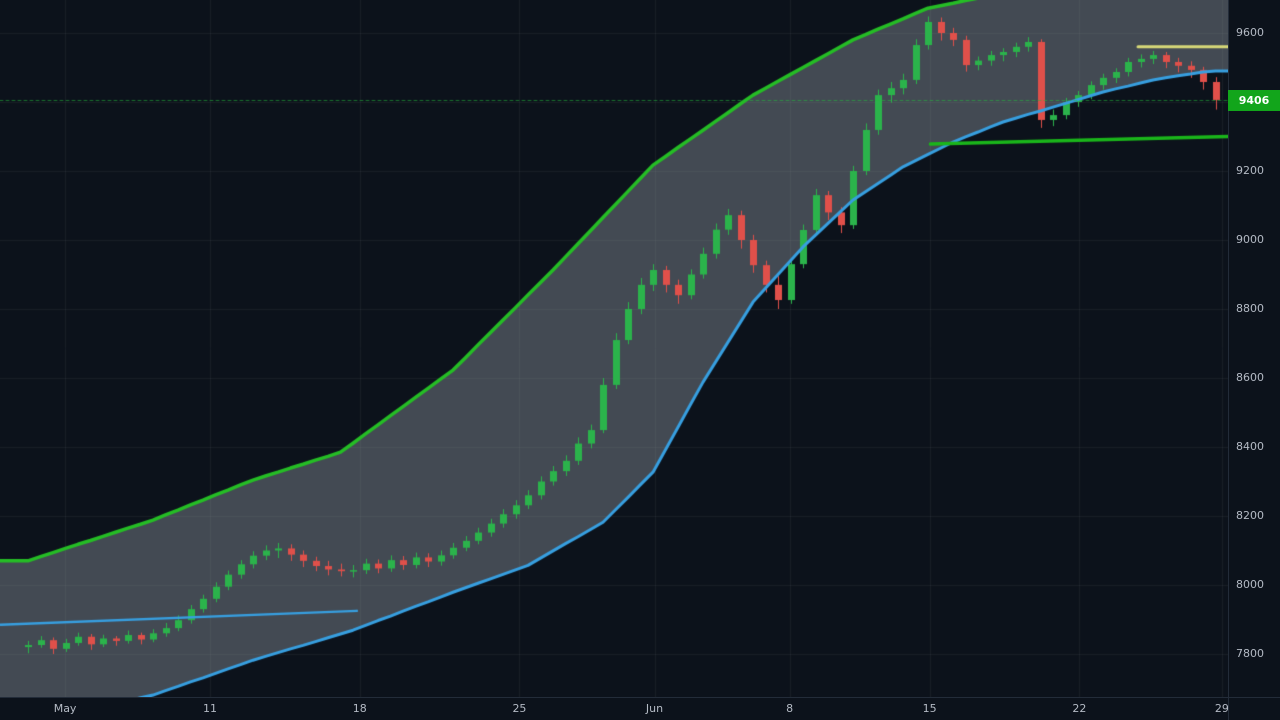 This screenshot has width=1280, height=720. I want to click on time-axis-label: 29, so click(1221, 708).